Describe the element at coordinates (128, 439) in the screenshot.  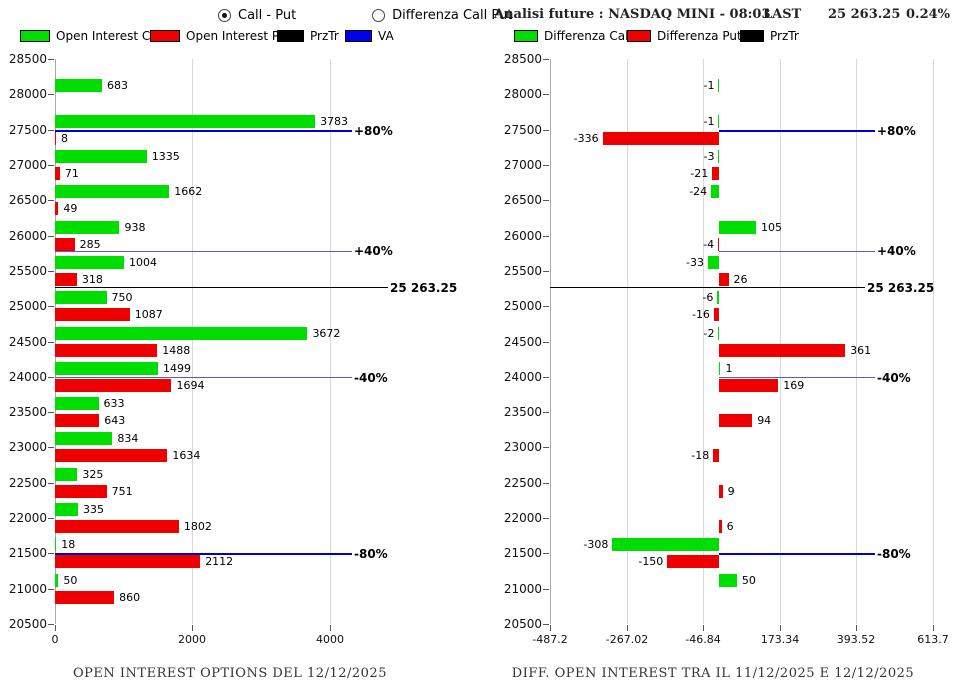
I see `bar-value-label: 834` at that location.